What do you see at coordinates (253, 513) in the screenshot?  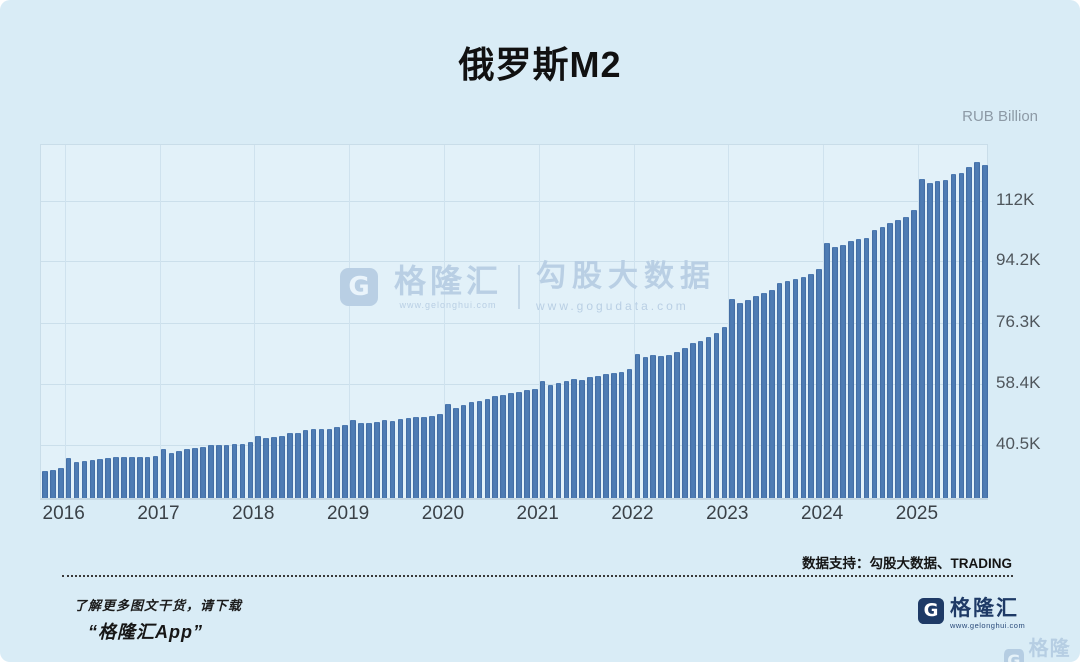 I see `x-tick-label: 2018` at bounding box center [253, 513].